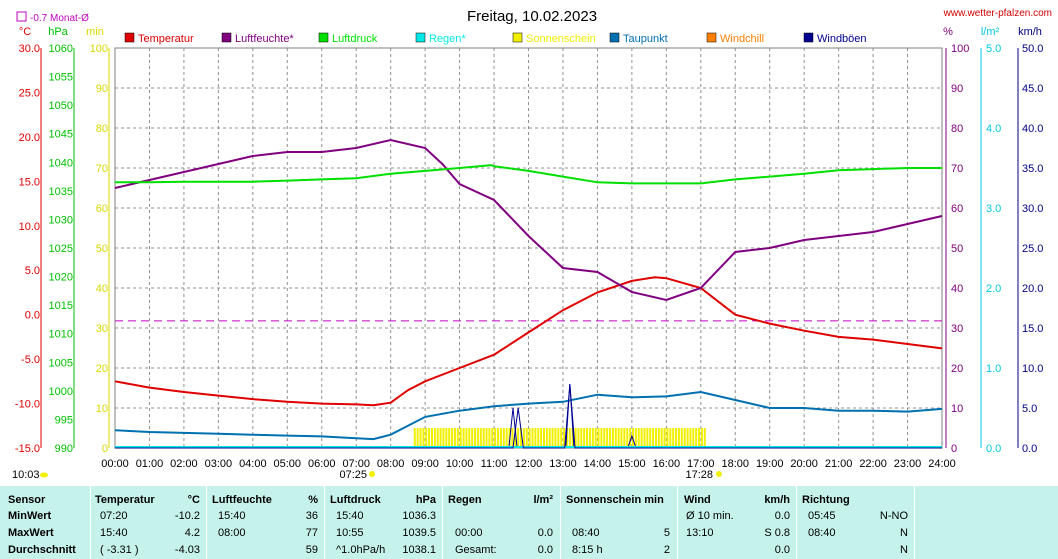  I want to click on tick-label-temperature: 20.0, so click(29, 138).